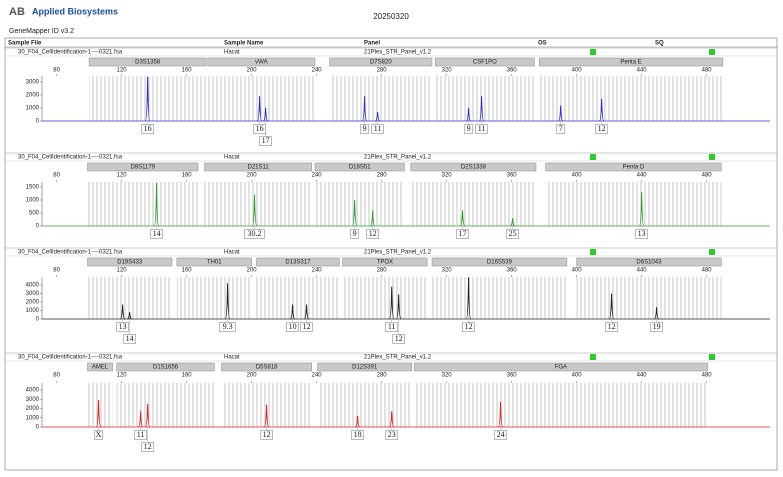  What do you see at coordinates (593, 252) in the screenshot?
I see `os-flag` at bounding box center [593, 252].